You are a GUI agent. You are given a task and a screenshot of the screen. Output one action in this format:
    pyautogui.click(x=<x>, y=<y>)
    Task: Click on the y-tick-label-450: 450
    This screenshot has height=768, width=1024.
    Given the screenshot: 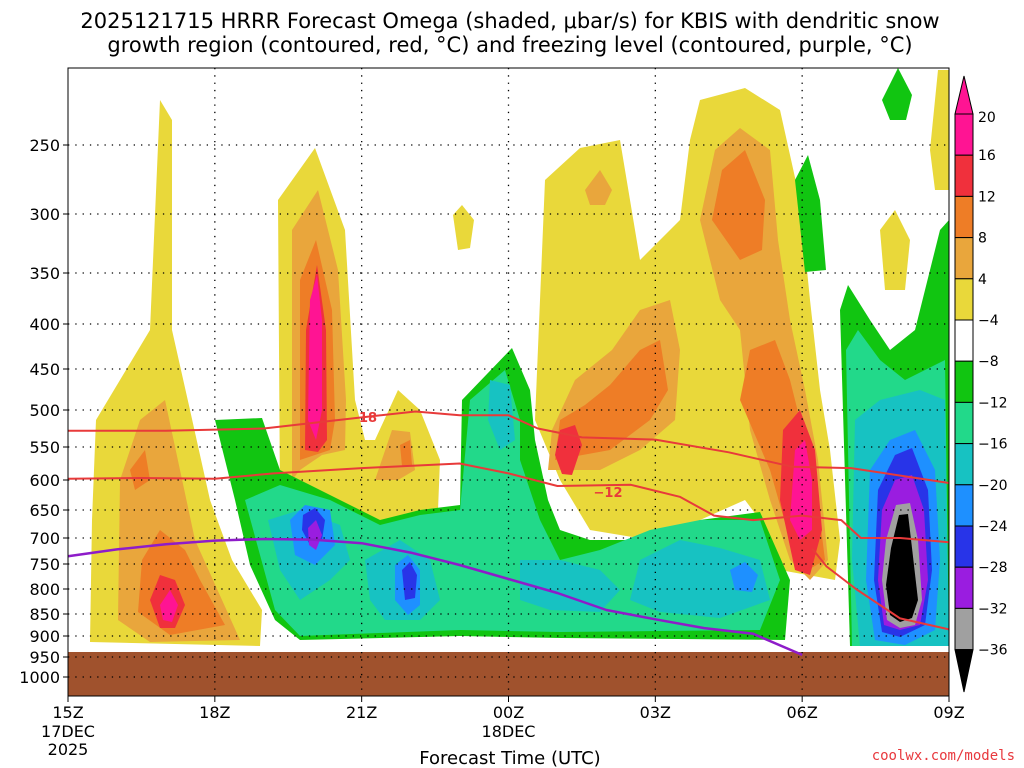 What is the action you would take?
    pyautogui.click(x=44, y=369)
    